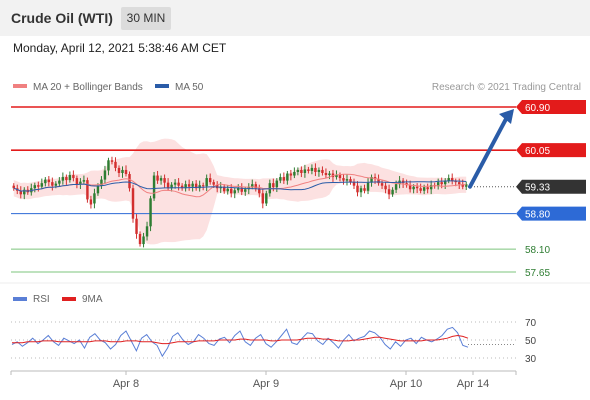 This screenshot has width=590, height=400. Describe the element at coordinates (537, 188) in the screenshot. I see `level-label-59-33: 59.33` at that location.